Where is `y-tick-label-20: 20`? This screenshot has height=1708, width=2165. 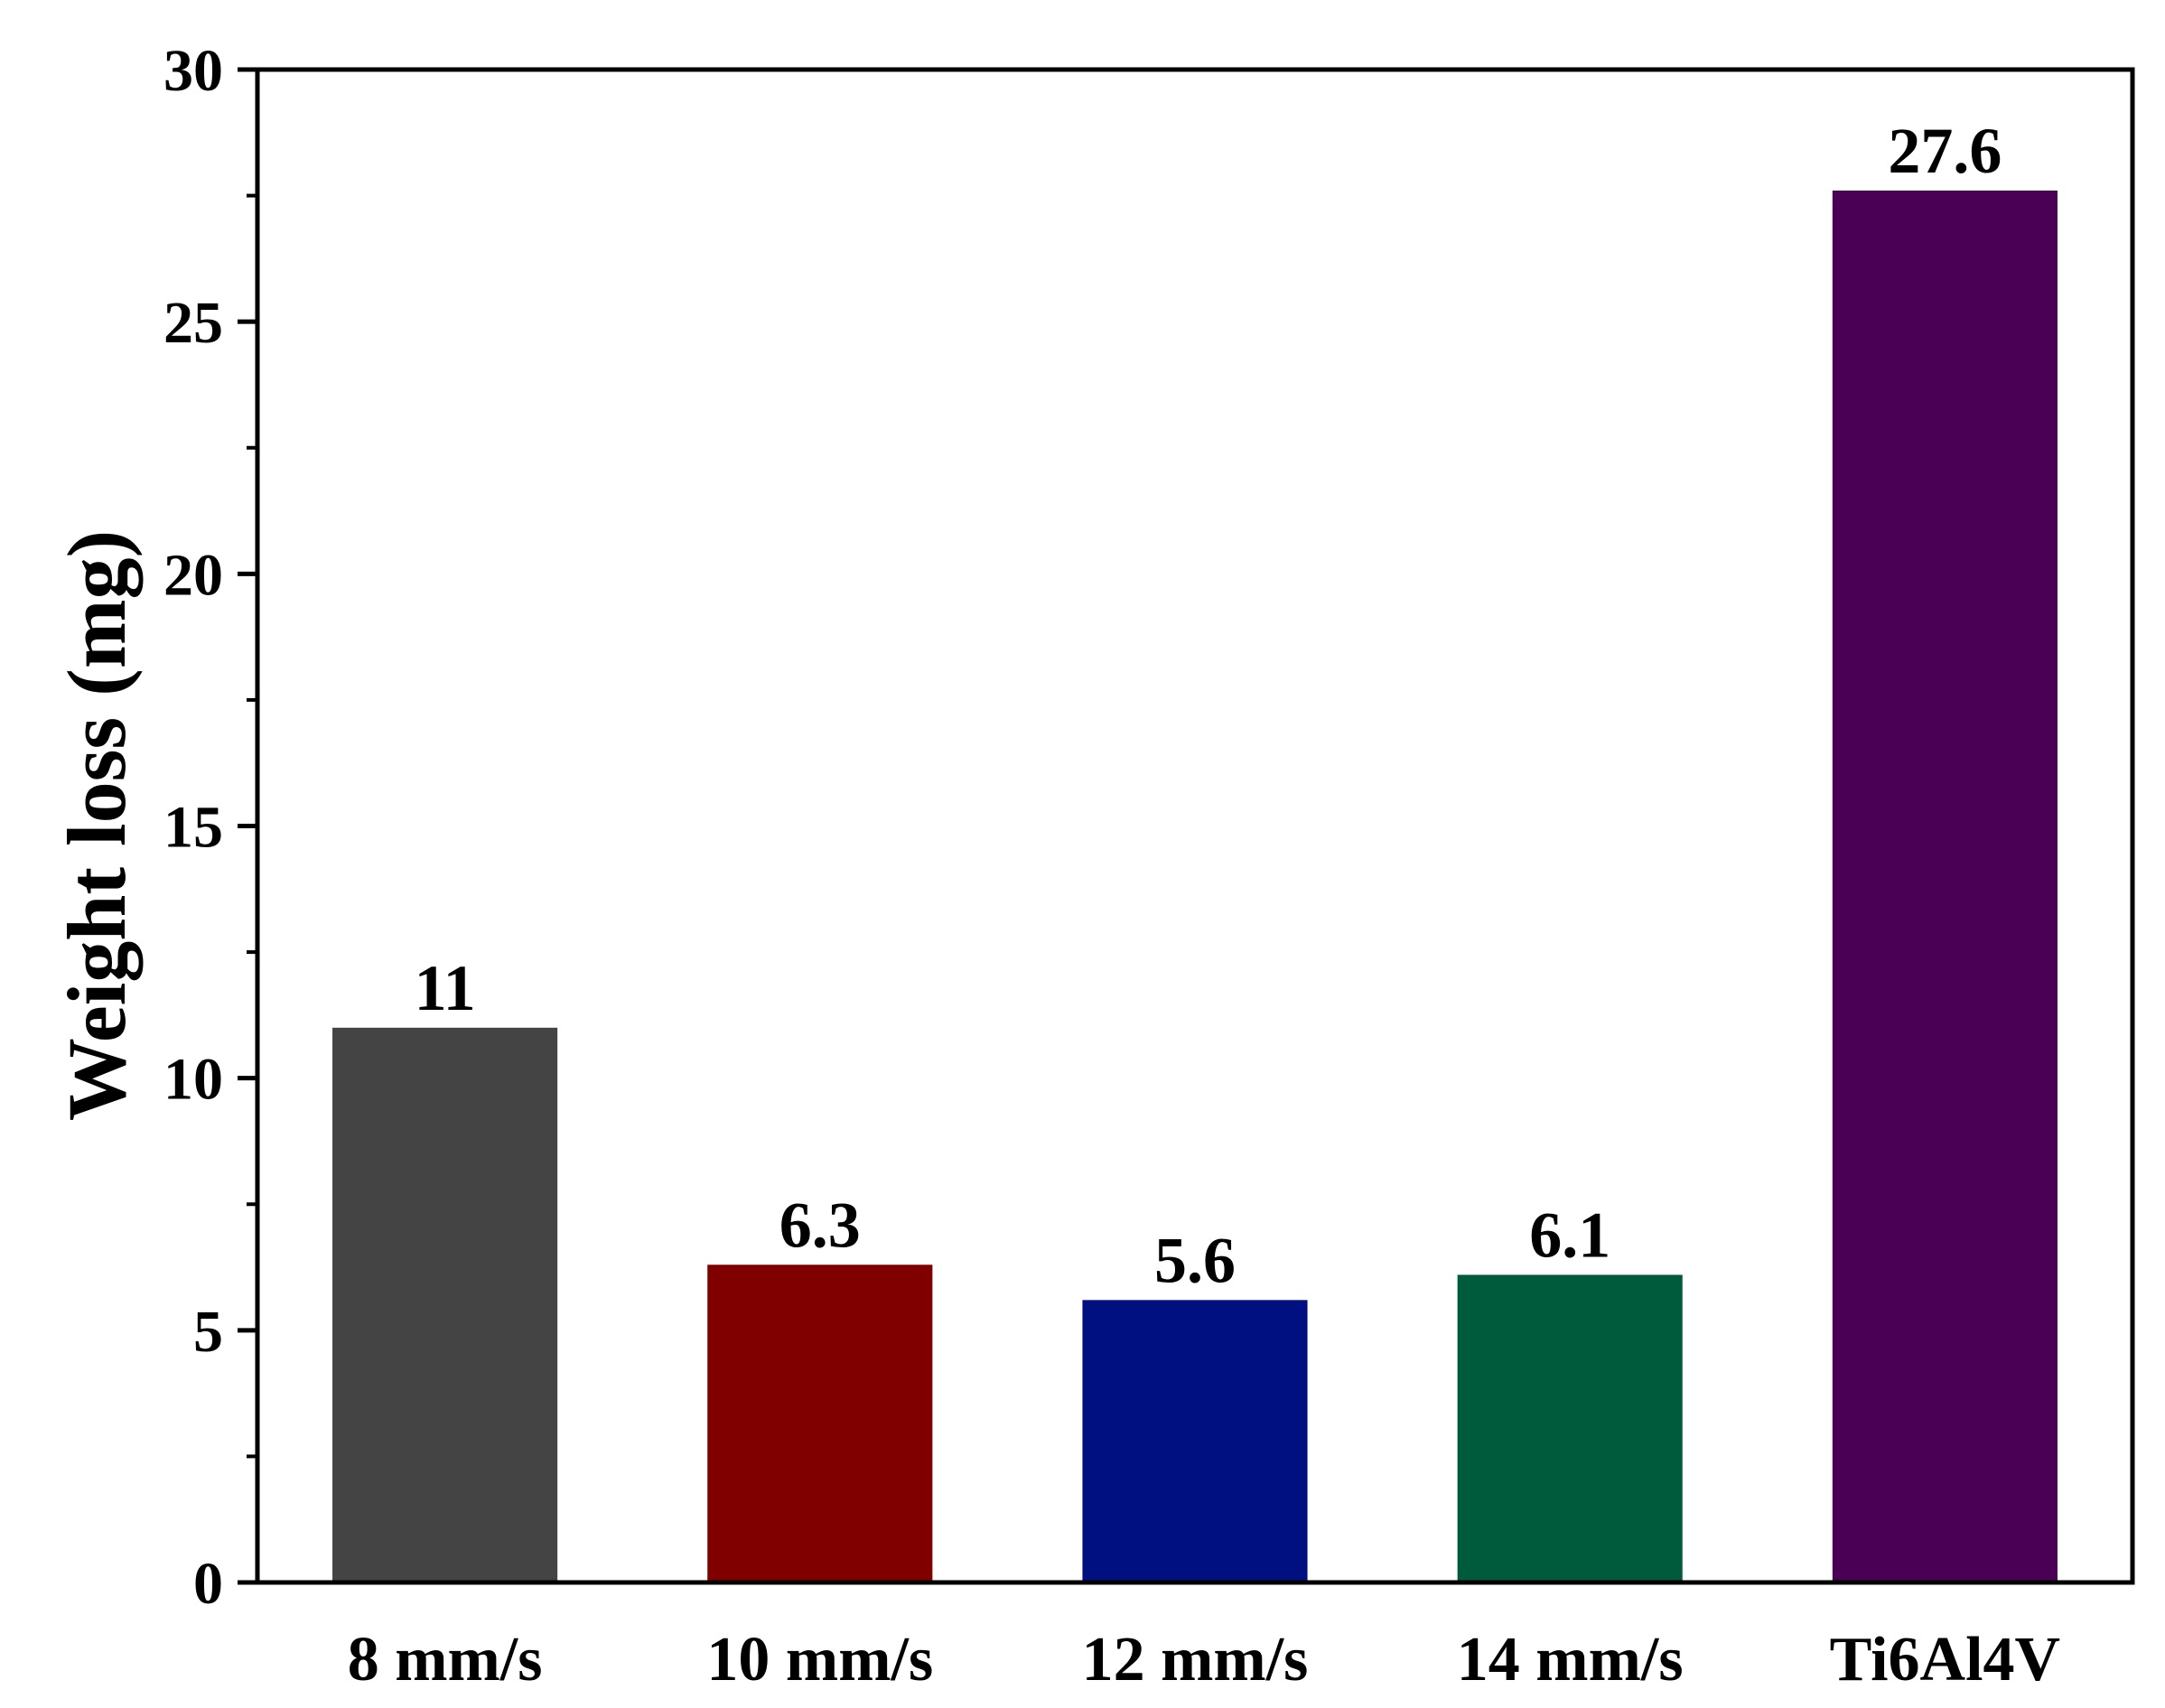 y-tick-label-20: 20 is located at coordinates (193, 575).